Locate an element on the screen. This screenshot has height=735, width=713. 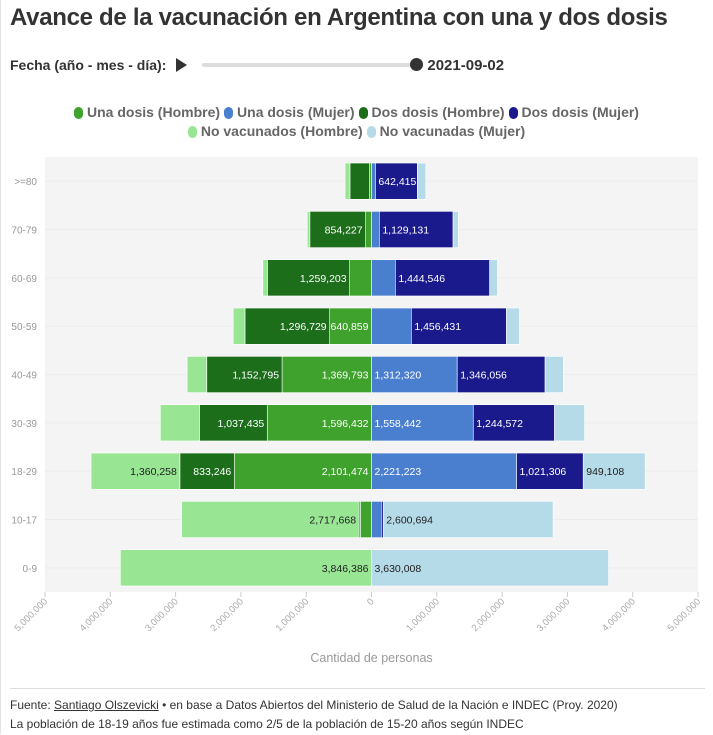
data-label: 1,259,203 is located at coordinates (323, 279).